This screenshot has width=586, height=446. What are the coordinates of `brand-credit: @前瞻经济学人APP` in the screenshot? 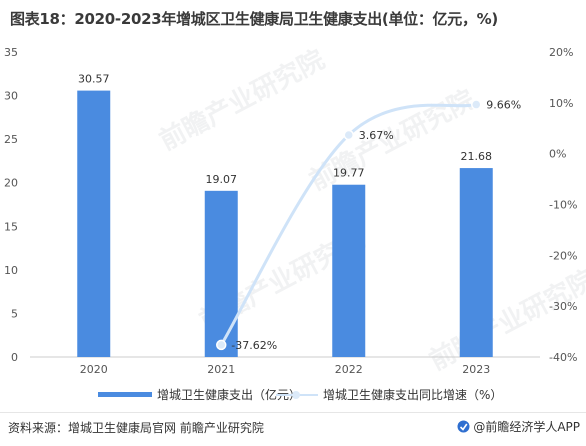 It's located at (518, 426).